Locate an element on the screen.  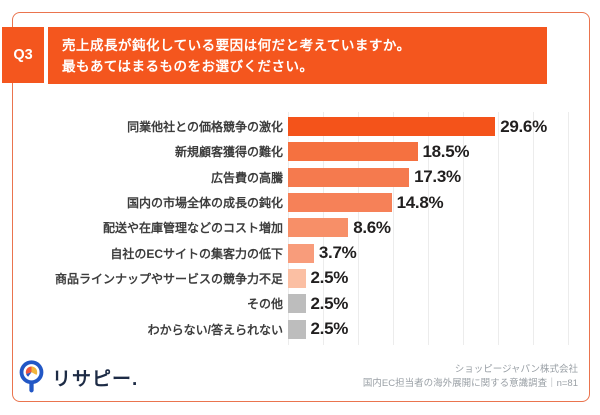
value-label: 8.6% is located at coordinates (372, 227).